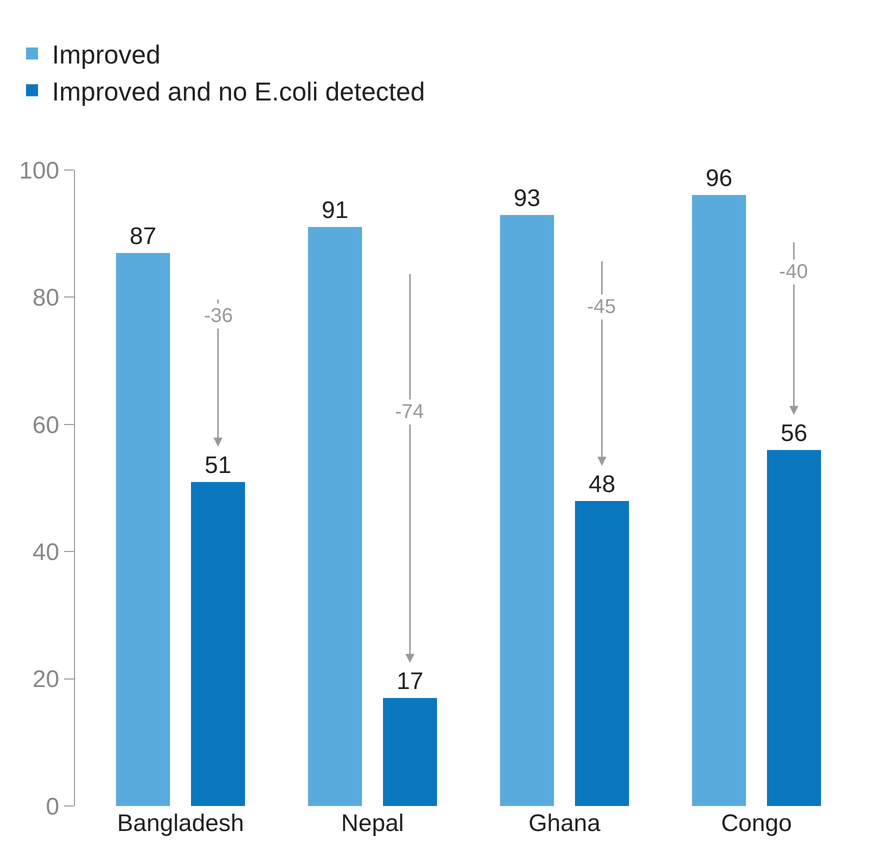 The image size is (872, 851). Describe the element at coordinates (527, 198) in the screenshot. I see `data-label: 93` at that location.